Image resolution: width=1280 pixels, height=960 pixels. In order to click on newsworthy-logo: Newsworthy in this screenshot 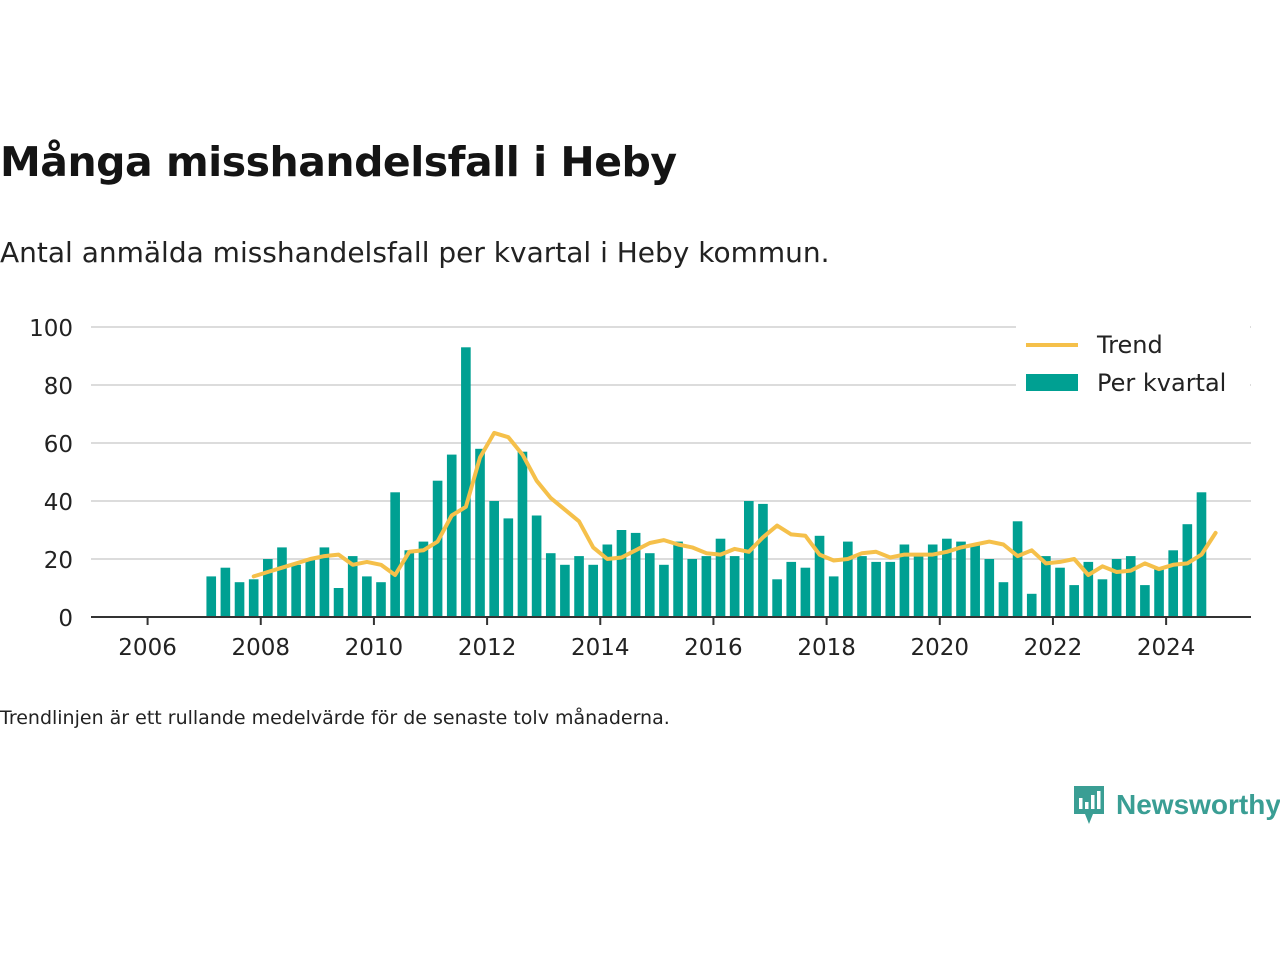, I will do `click(1176, 805)`.